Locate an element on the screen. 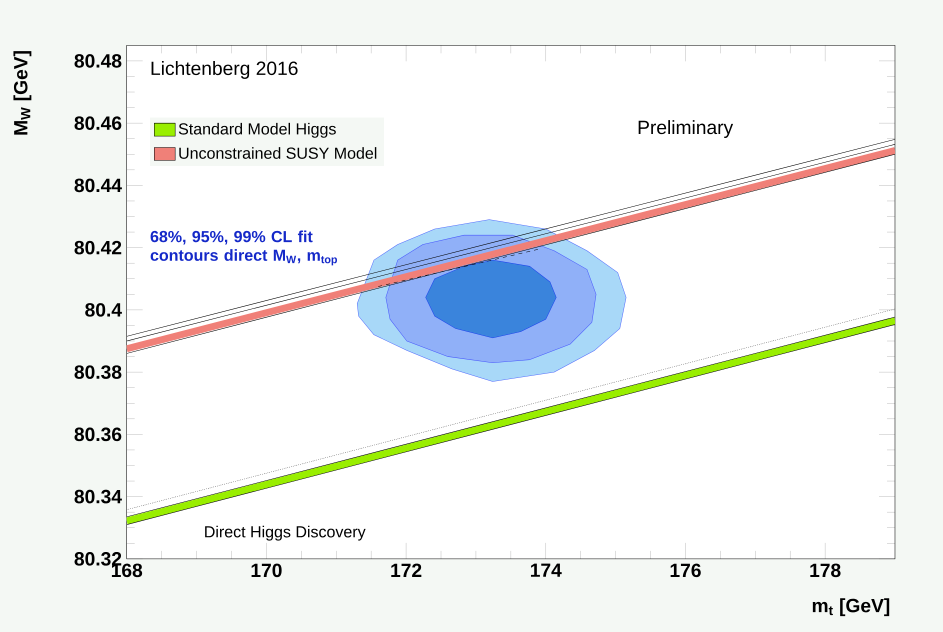 This screenshot has width=943, height=632. y-axis-title: M$_{W}$ [GeV] is located at coordinates (22, 92).